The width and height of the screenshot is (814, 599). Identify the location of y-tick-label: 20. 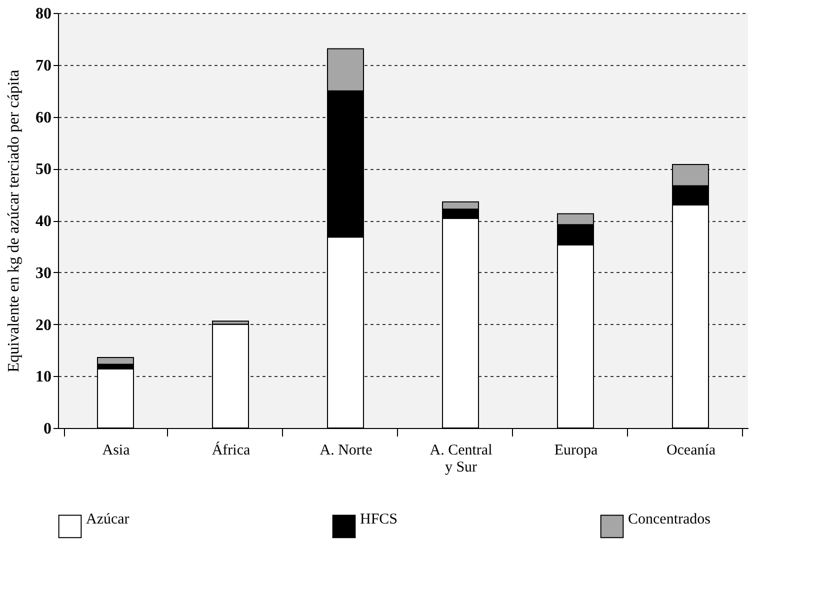
(44, 325).